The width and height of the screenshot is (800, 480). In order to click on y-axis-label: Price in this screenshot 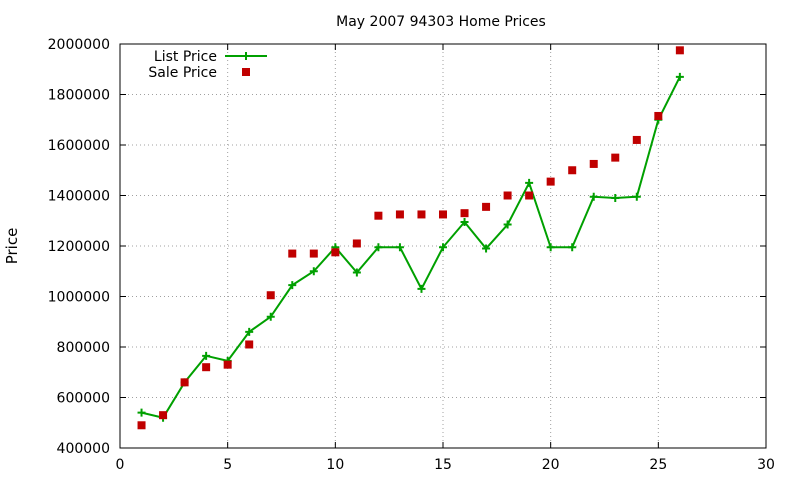, I will do `click(12, 246)`.